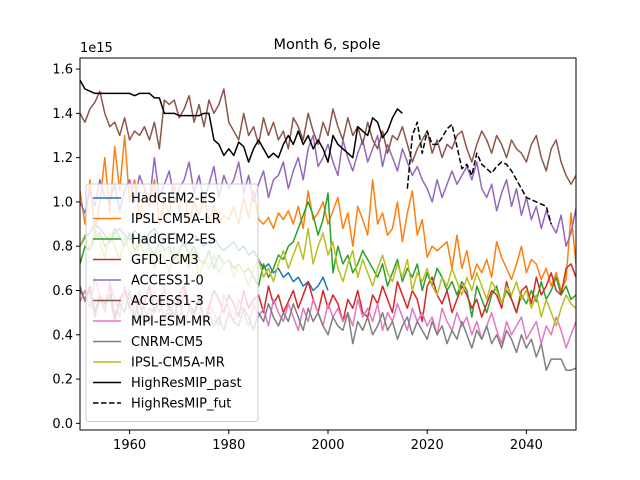 This screenshot has width=640, height=480. Describe the element at coordinates (62, 114) in the screenshot. I see `y-tick-label: 1.4` at that location.